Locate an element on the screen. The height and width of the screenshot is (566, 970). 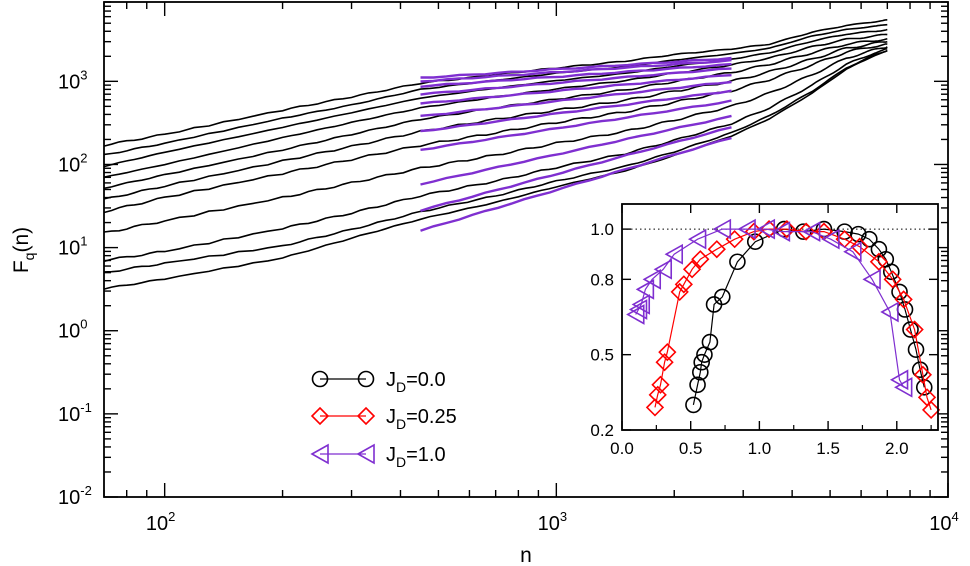
fit-line-fit4 is located at coordinates (576, 81).